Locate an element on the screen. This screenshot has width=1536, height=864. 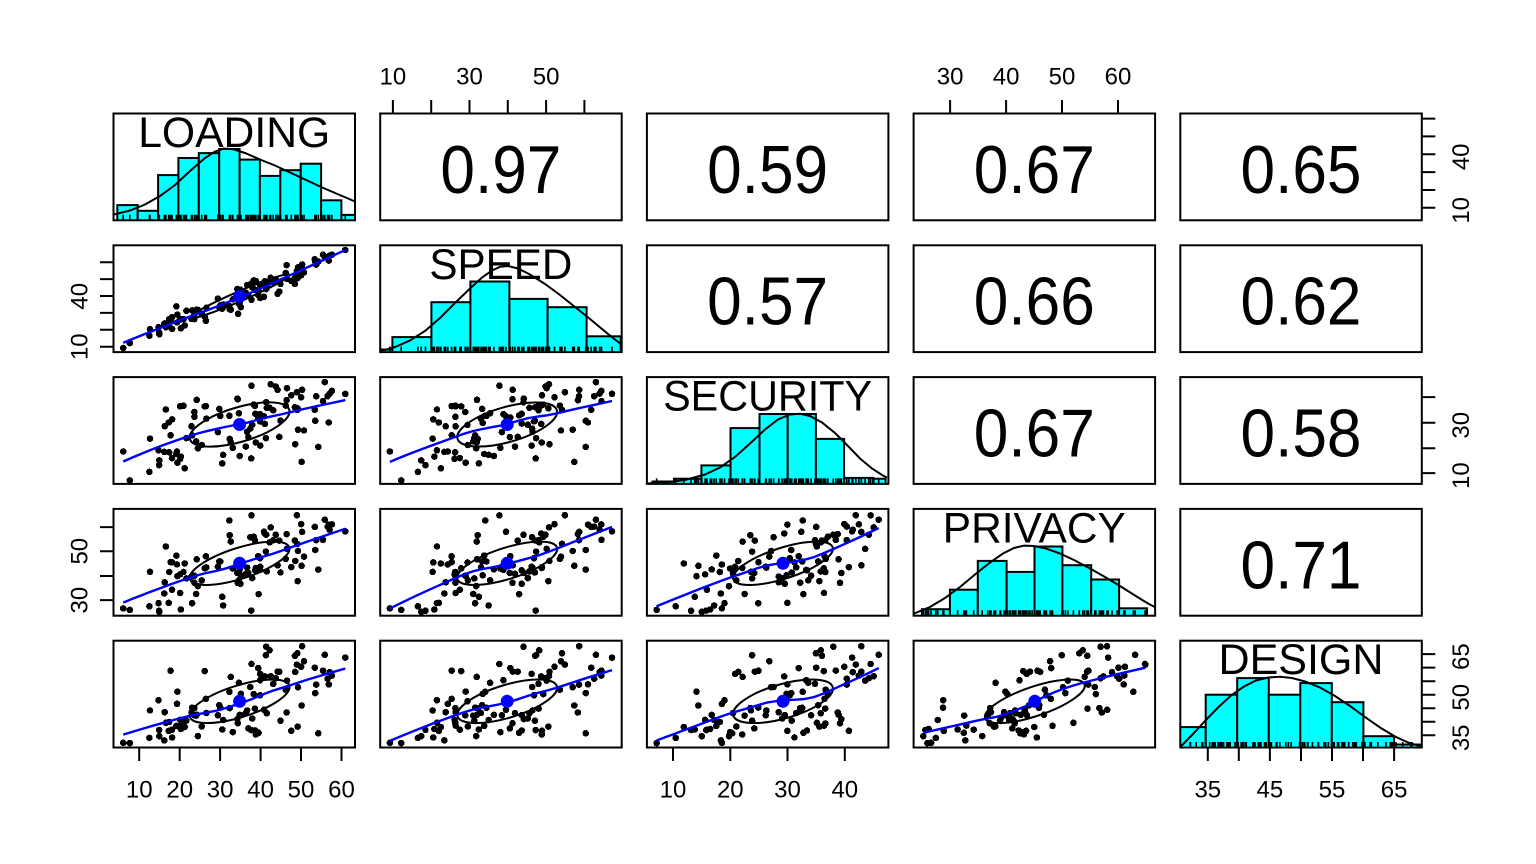
svg-text: LOADING is located at coordinates (234, 133).